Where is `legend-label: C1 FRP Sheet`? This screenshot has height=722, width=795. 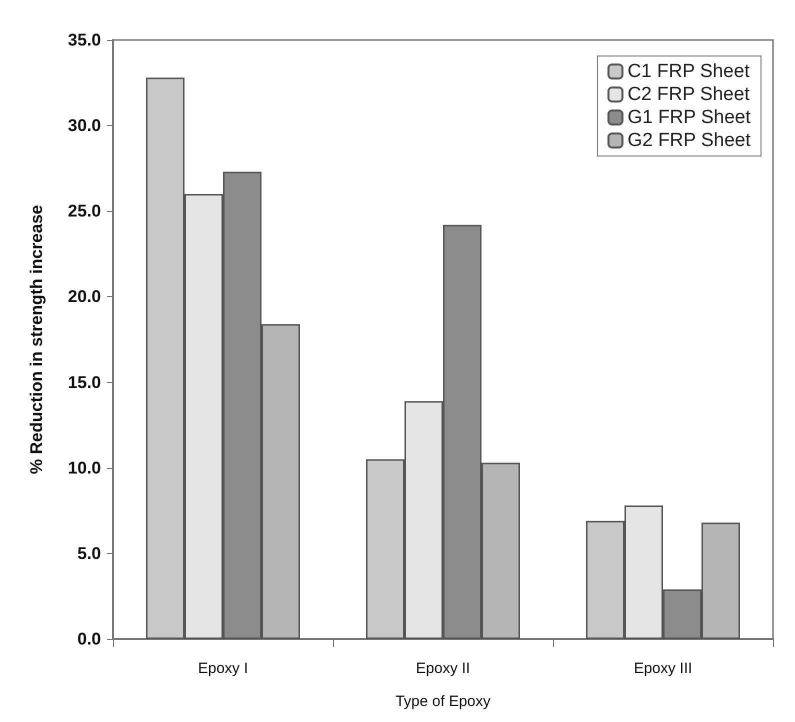
legend-label: C1 FRP Sheet is located at coordinates (688, 71).